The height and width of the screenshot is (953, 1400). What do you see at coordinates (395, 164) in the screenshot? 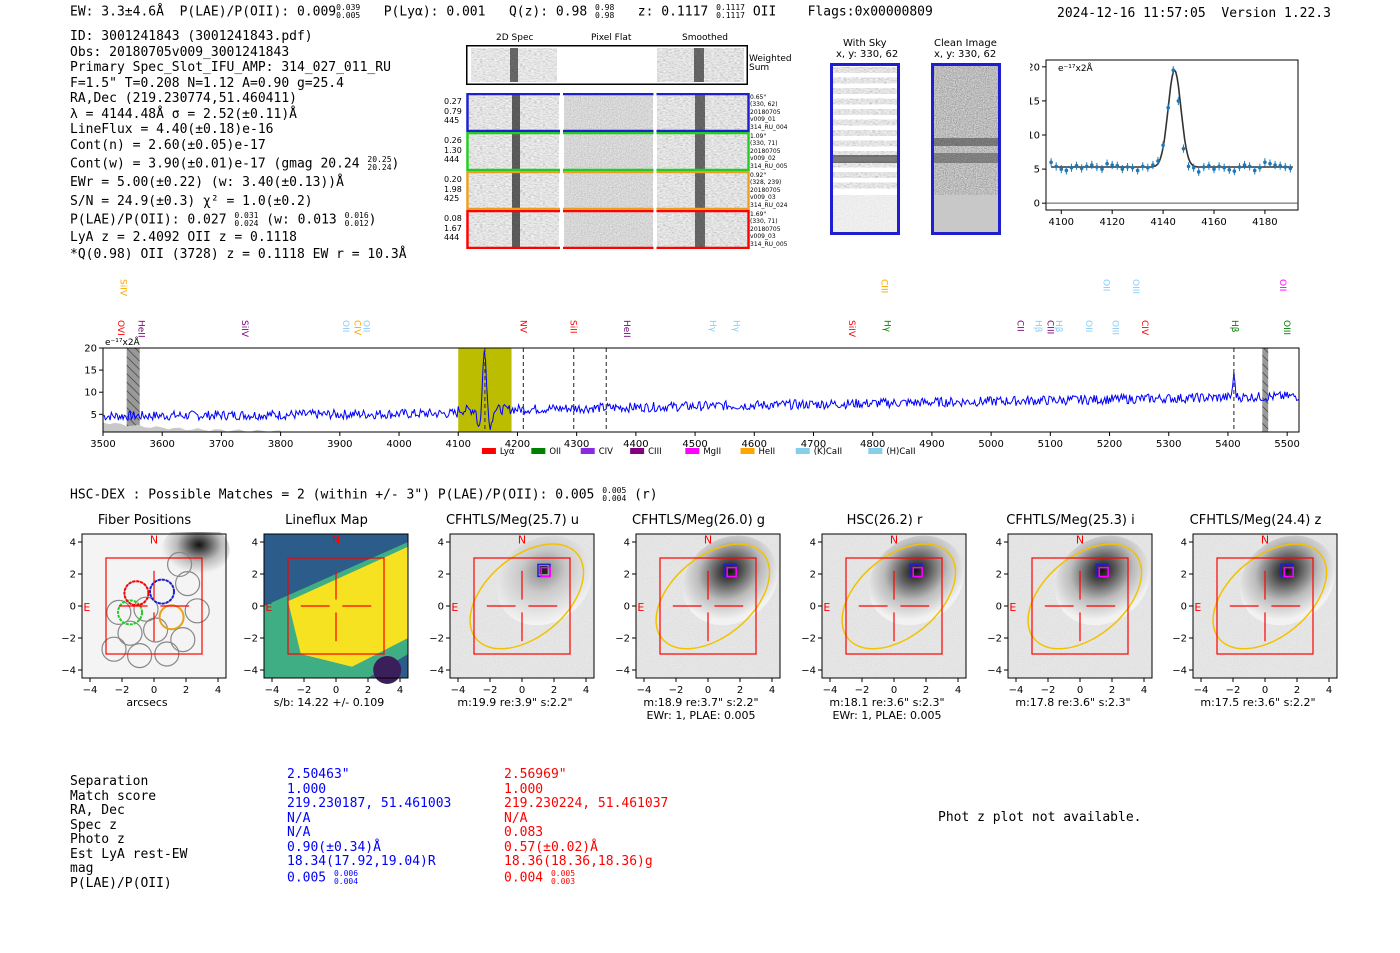
I see `info-contw-end: )` at bounding box center [395, 164].